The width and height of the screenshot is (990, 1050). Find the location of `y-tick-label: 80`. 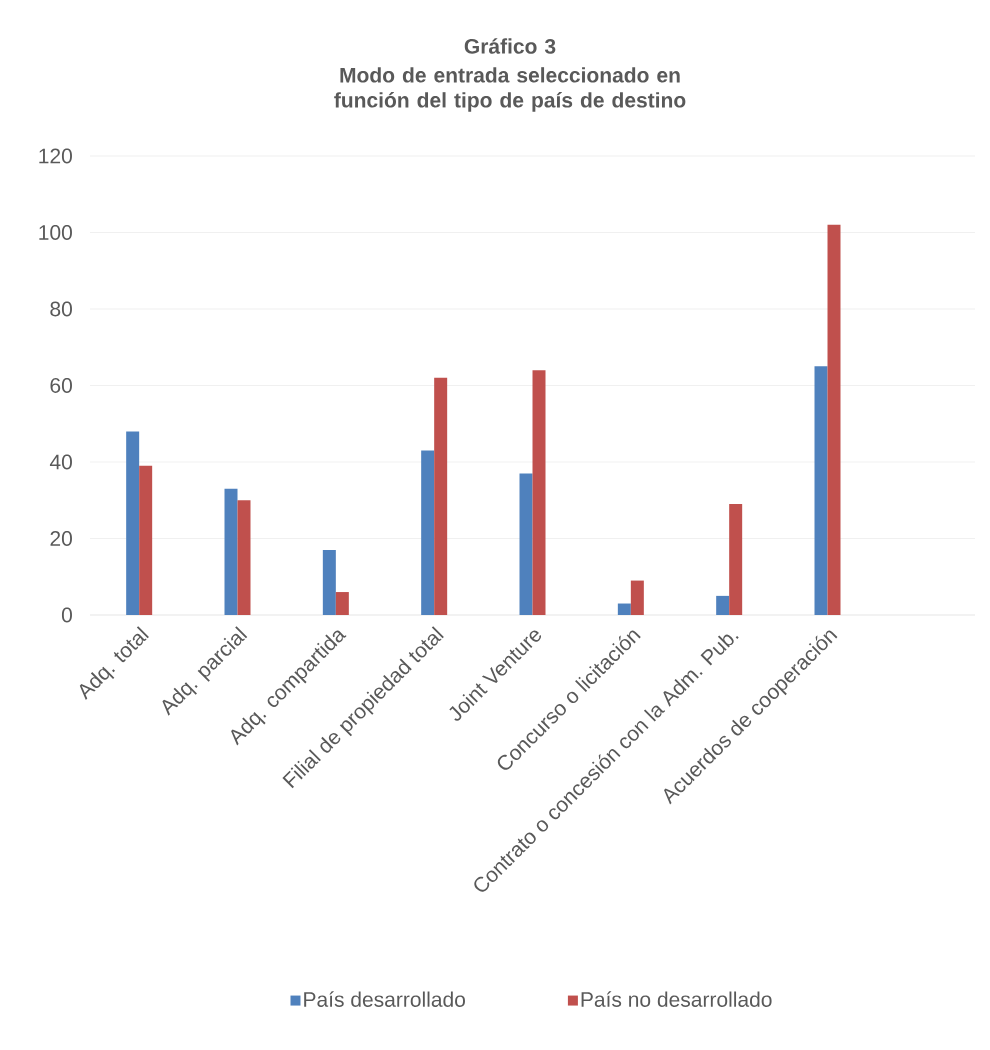

y-tick-label: 80 is located at coordinates (61, 309).